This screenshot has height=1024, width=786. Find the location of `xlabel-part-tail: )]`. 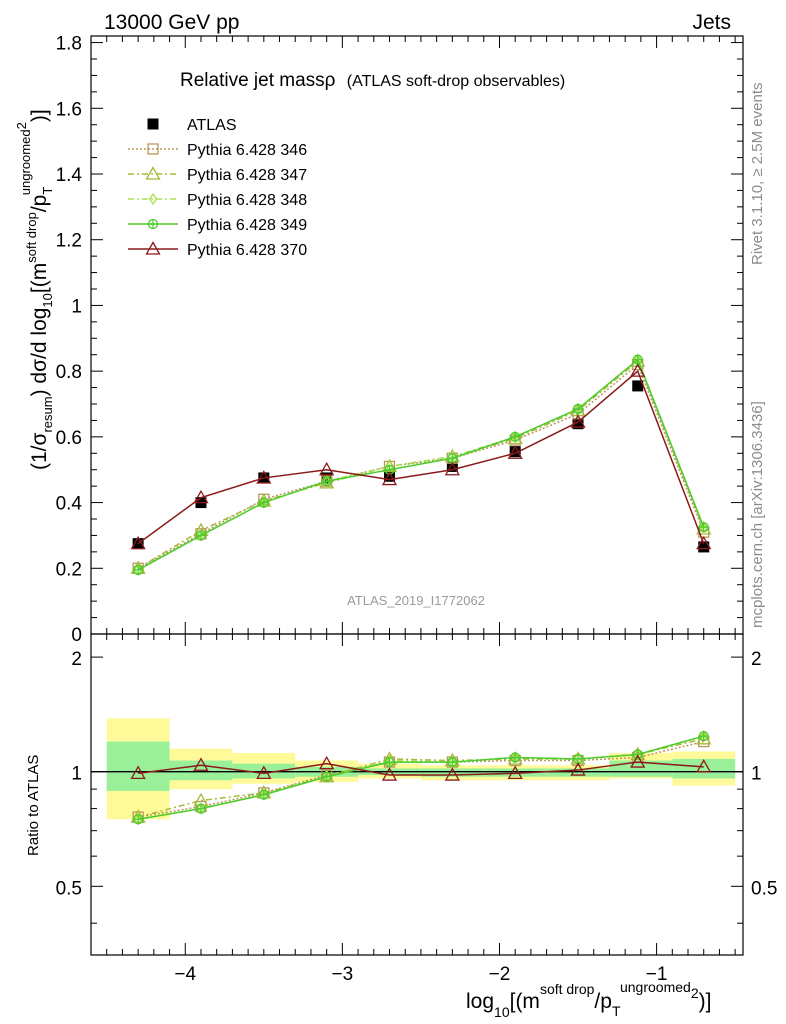

xlabel-part-tail: )] is located at coordinates (705, 1001).